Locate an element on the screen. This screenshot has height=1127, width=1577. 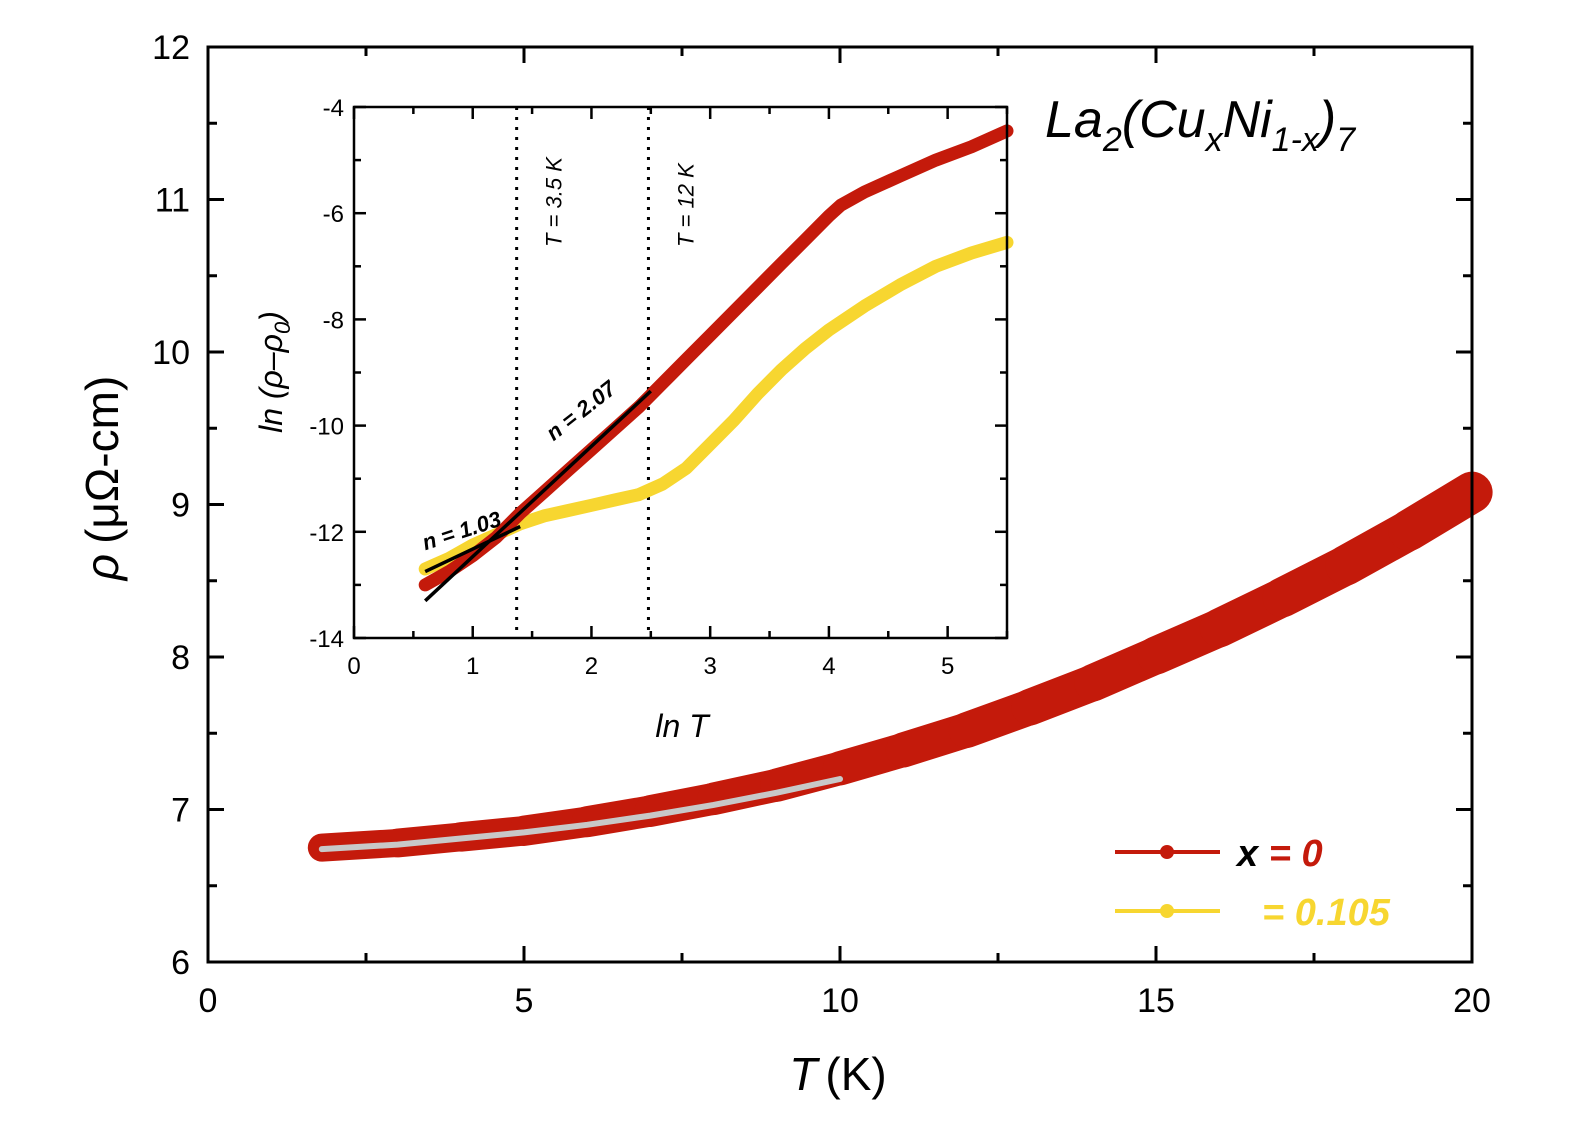
inset-xtick-label: 1 is located at coordinates (472, 666).